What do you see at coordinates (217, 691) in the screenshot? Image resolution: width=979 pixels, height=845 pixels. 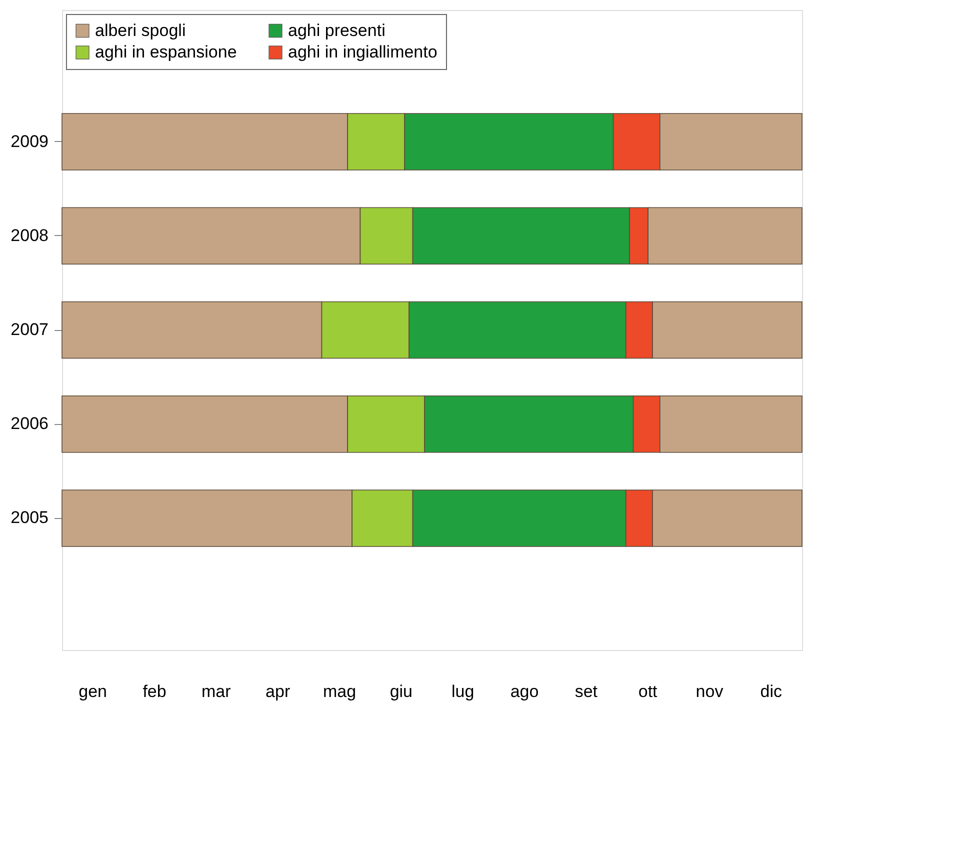 I see `text: mar` at bounding box center [217, 691].